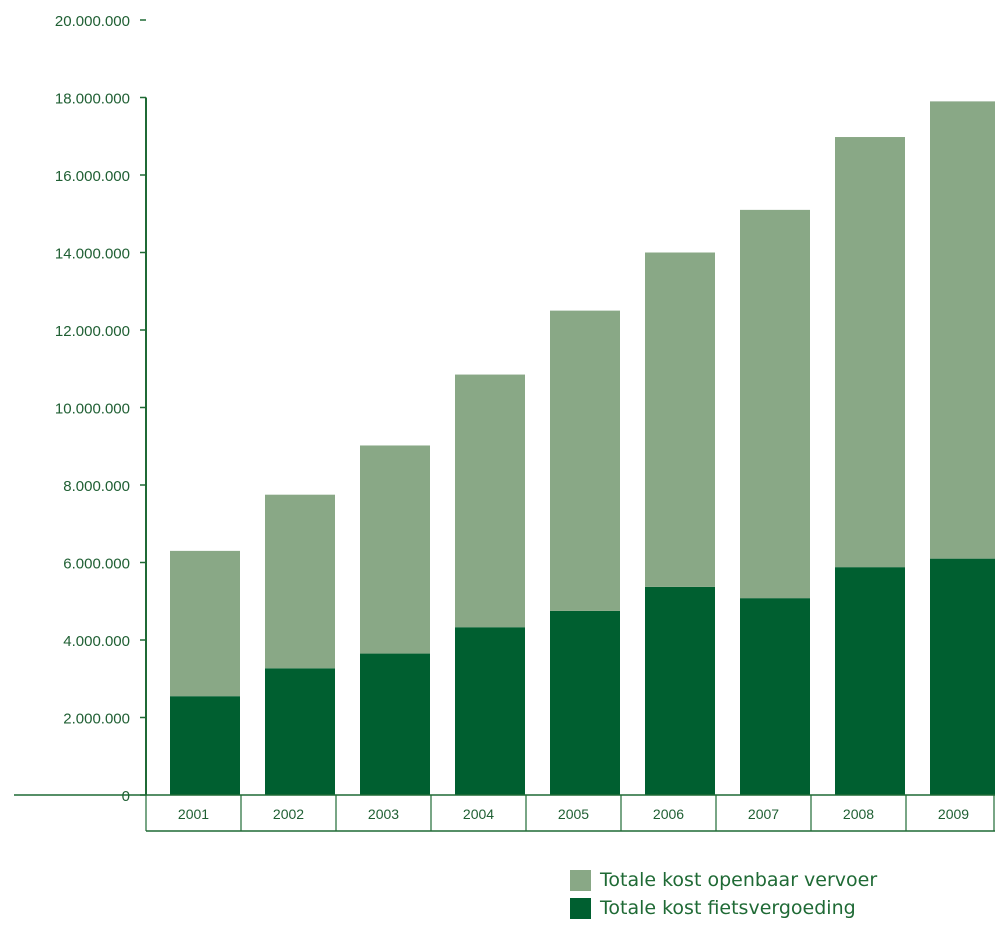 Image resolution: width=995 pixels, height=949 pixels. What do you see at coordinates (962, 676) in the screenshot?
I see `bar-fietsvergoeding-2009` at bounding box center [962, 676].